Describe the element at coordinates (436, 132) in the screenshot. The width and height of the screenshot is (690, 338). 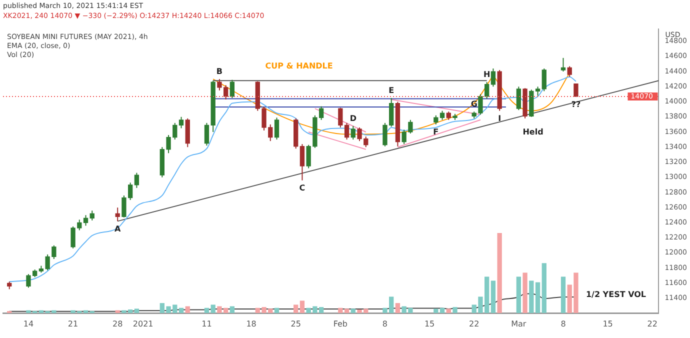
I see `annotation: F` at that location.